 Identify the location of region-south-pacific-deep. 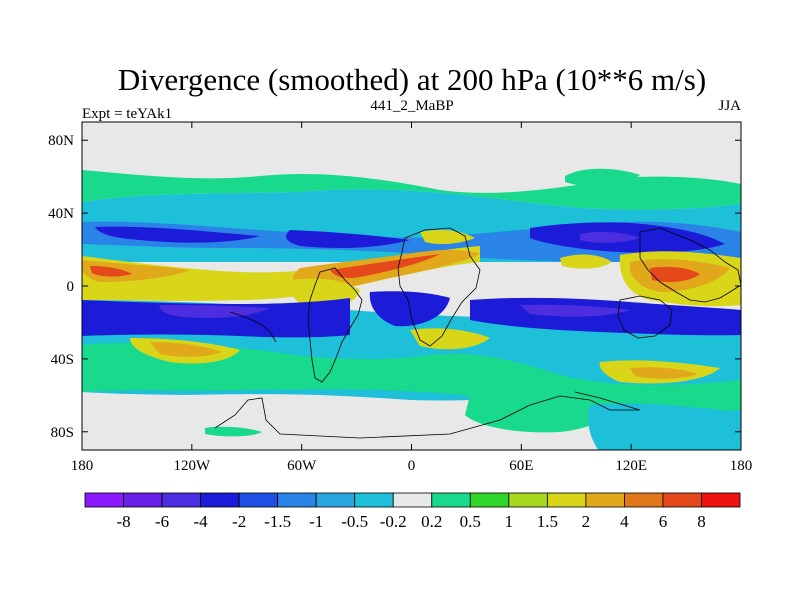
(214, 311).